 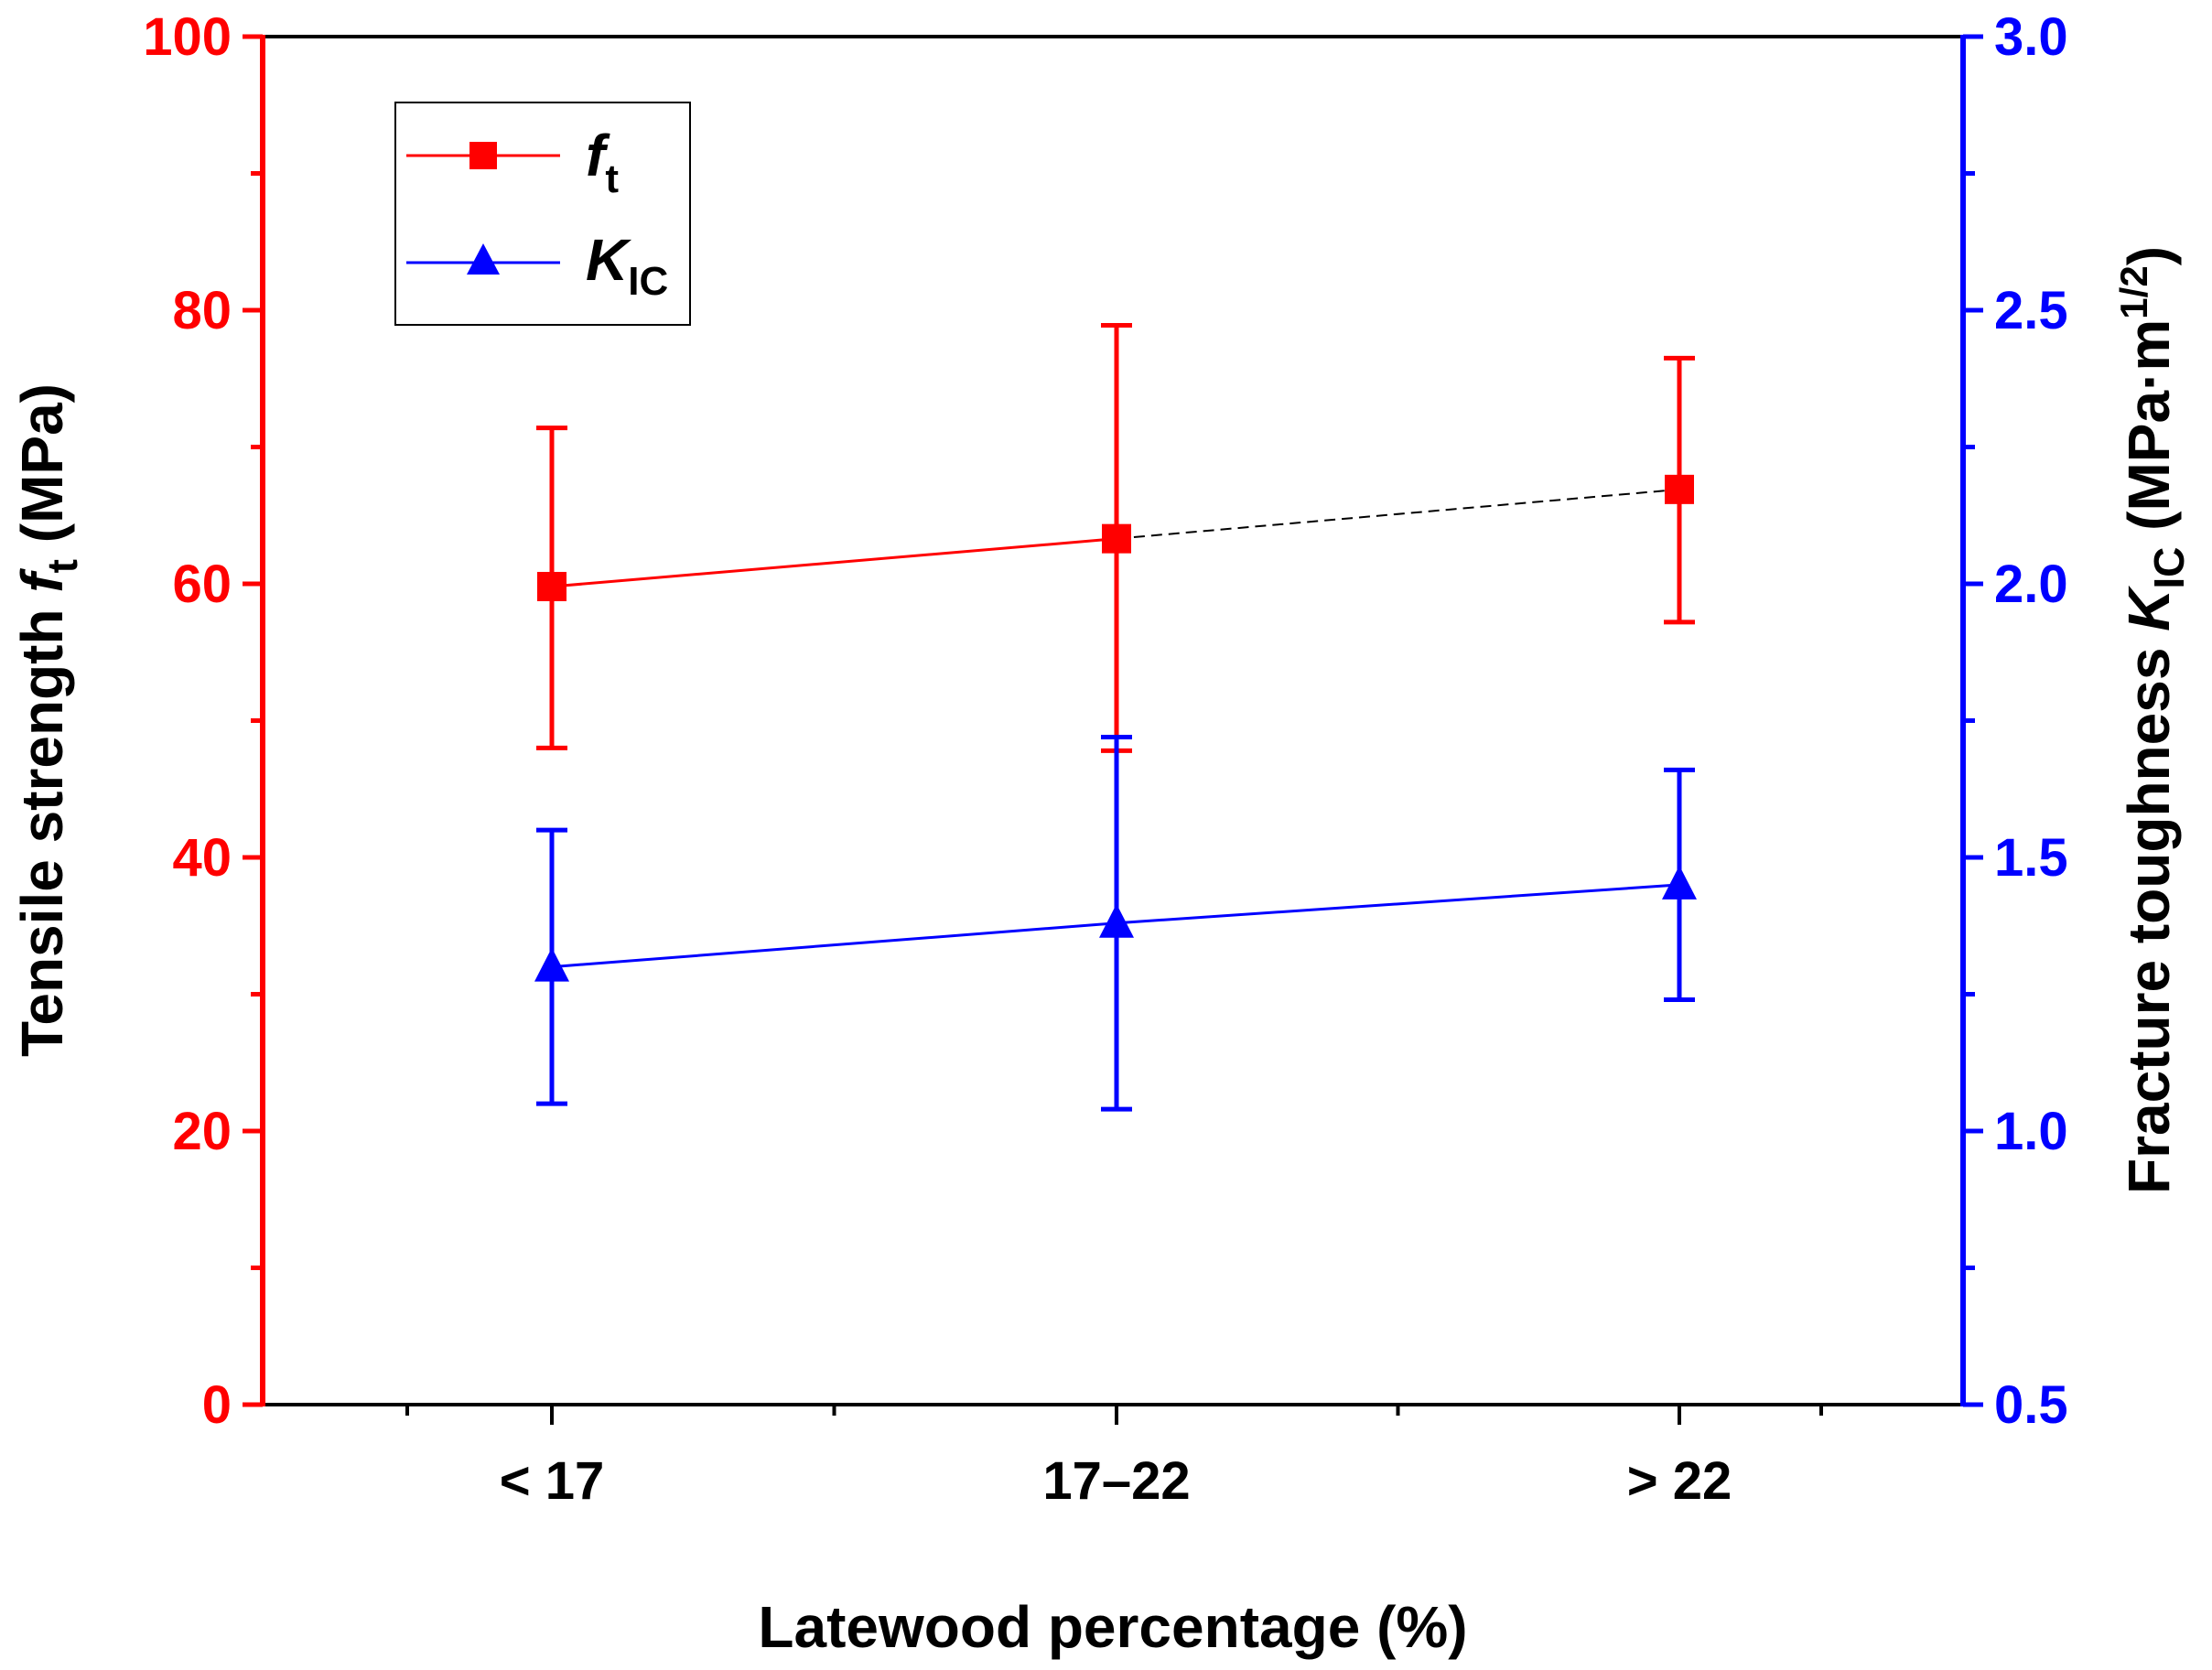 I want to click on x-axis-title: Latewood percentage (%), so click(x=1112, y=1627).